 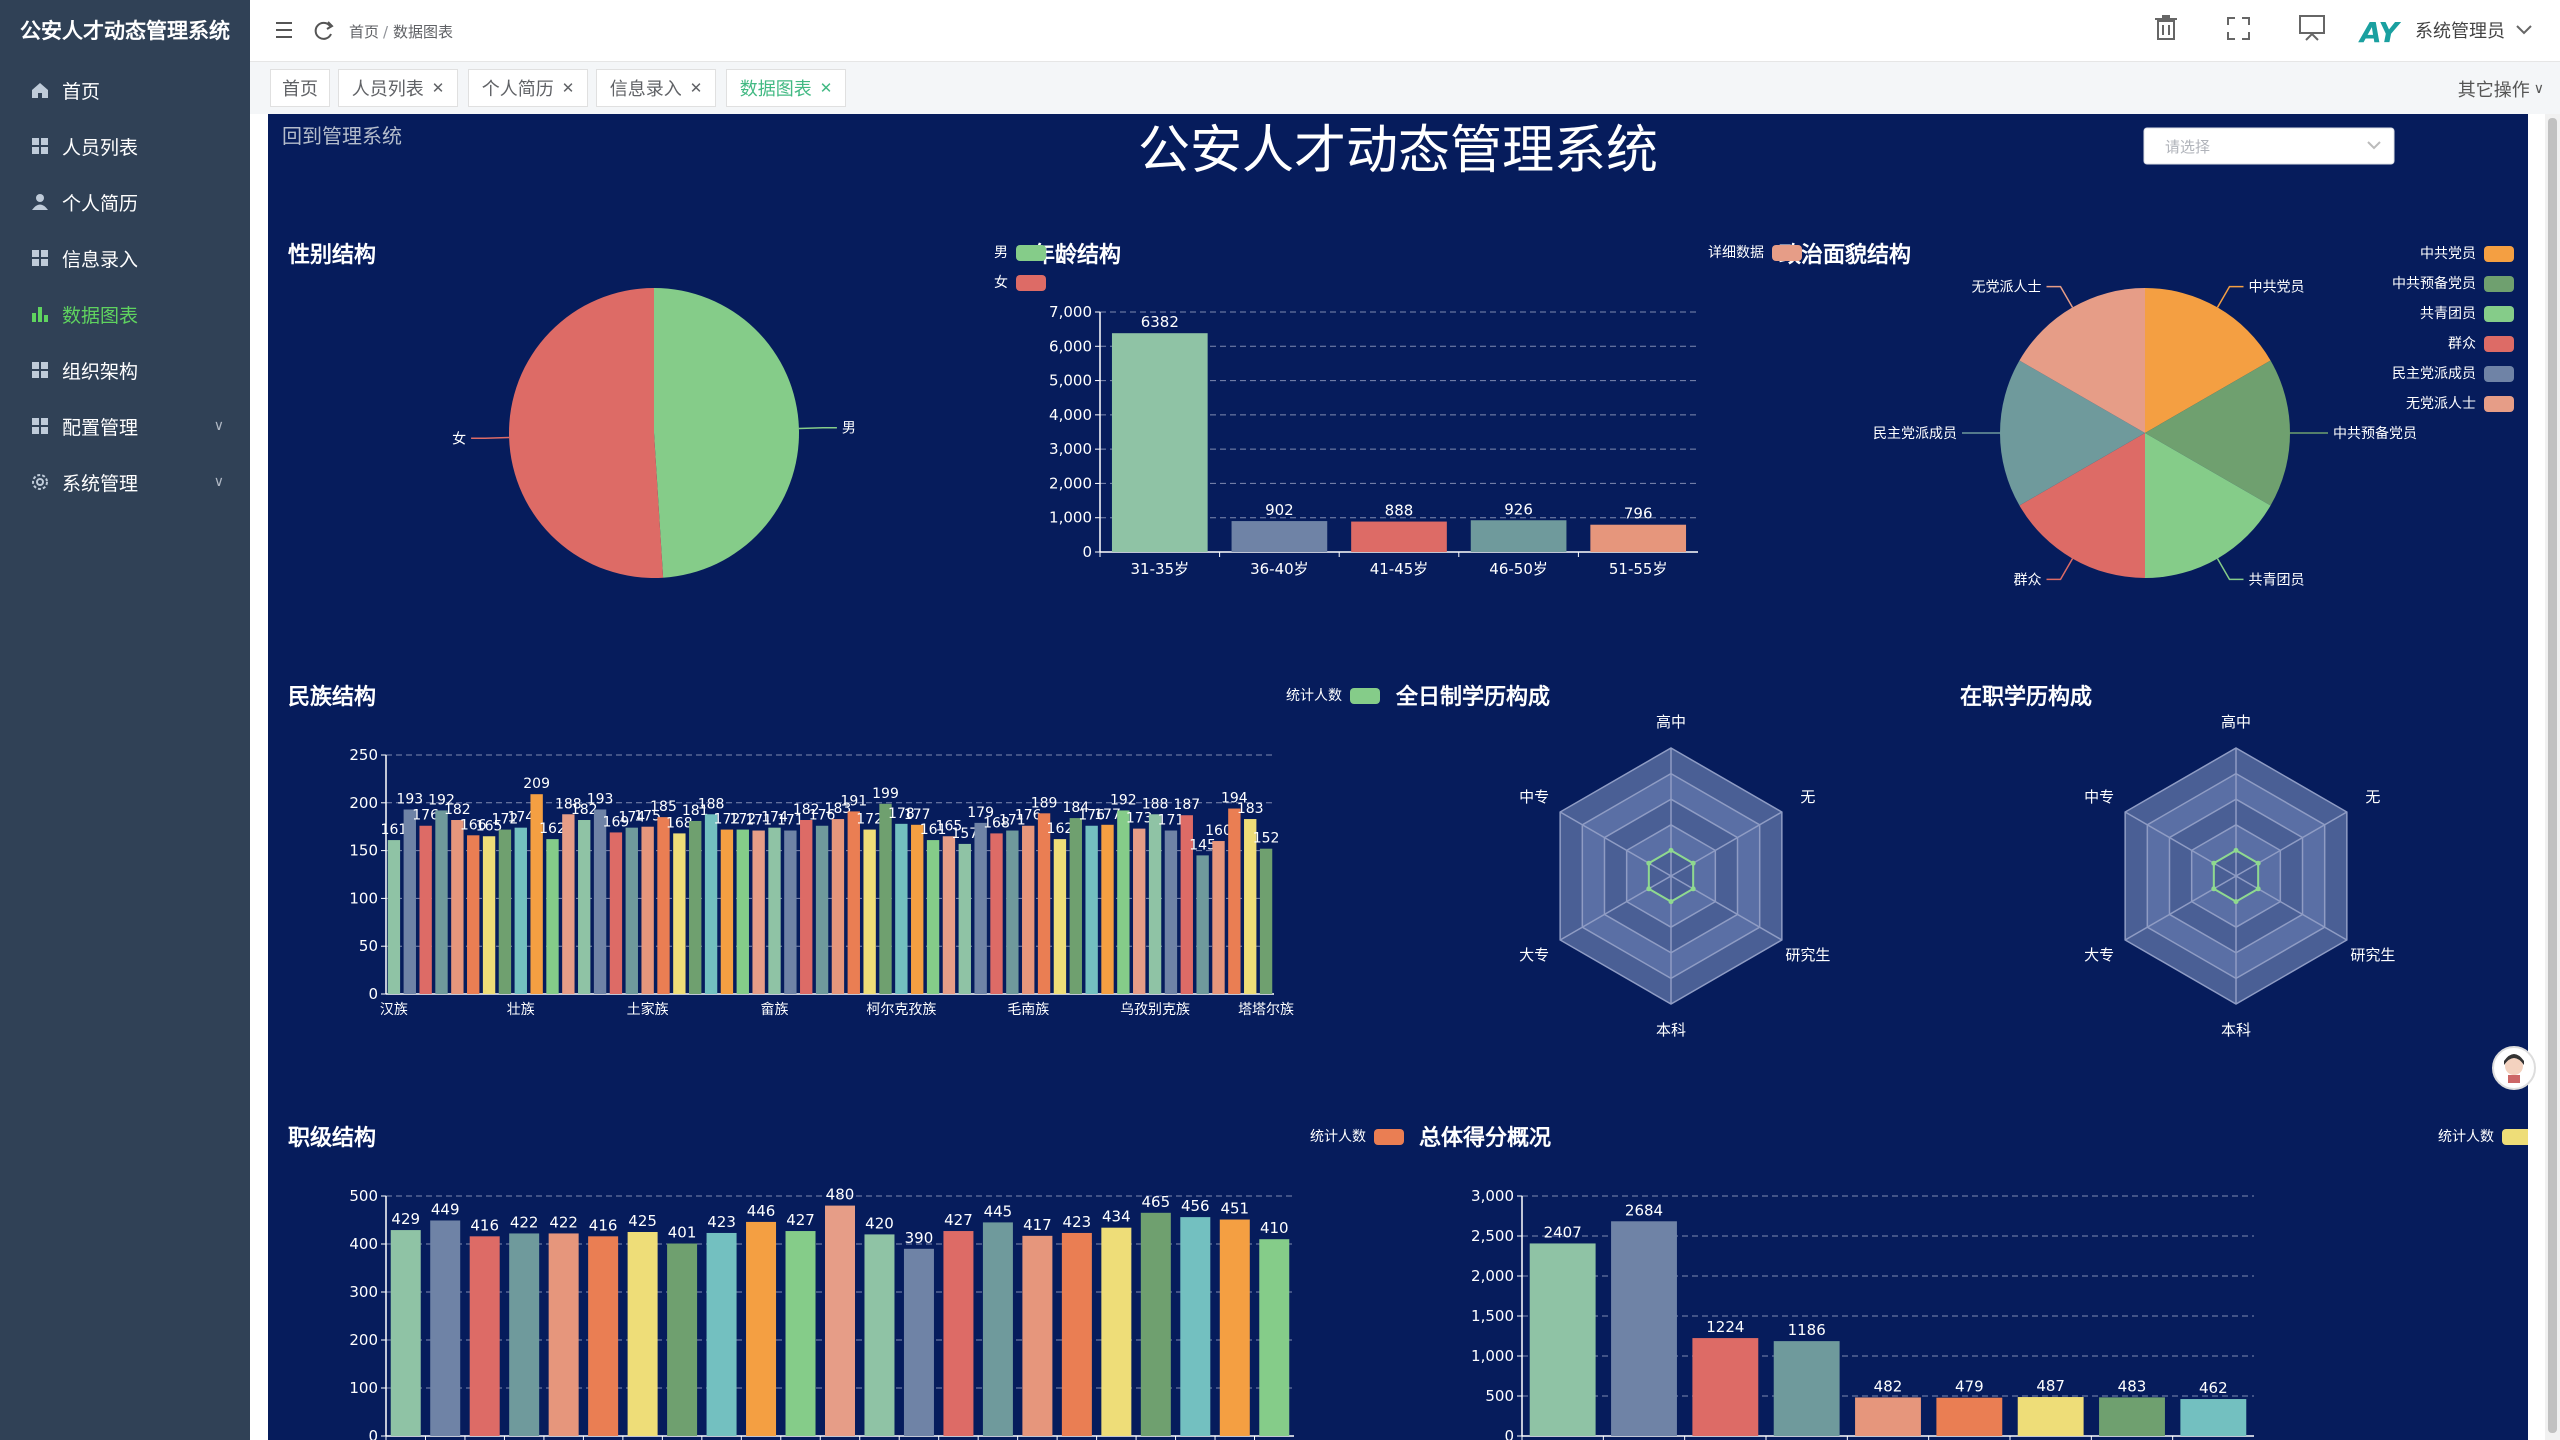 I want to click on chevron-down-icon, so click(x=2524, y=30).